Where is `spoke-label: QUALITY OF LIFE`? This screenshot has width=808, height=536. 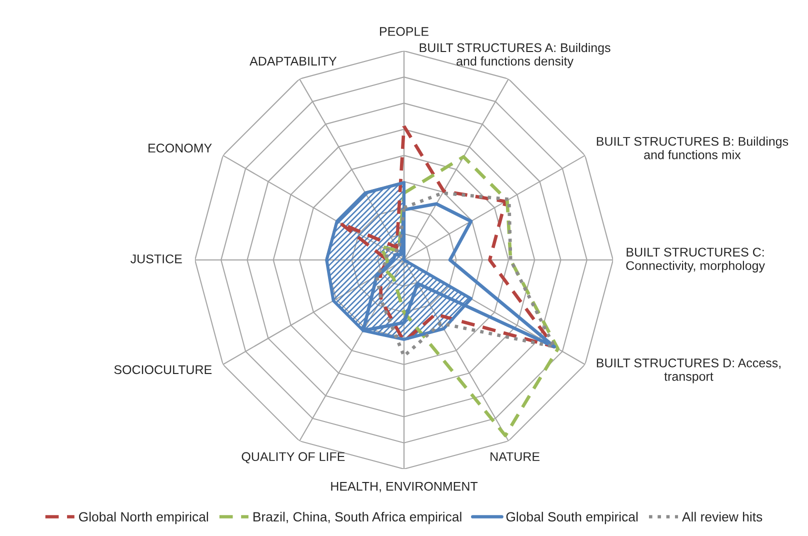 spoke-label: QUALITY OF LIFE is located at coordinates (293, 458).